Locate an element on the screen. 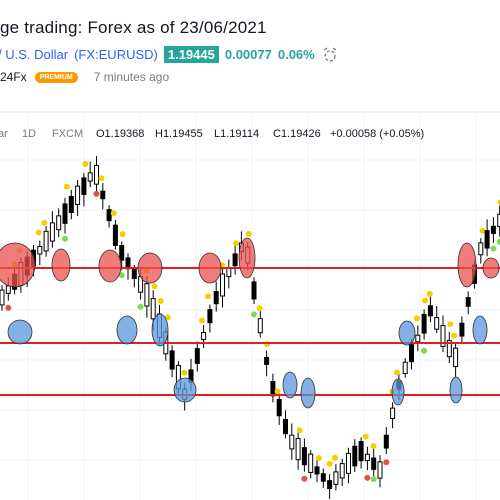  legend-symbol: ar is located at coordinates (4, 134).